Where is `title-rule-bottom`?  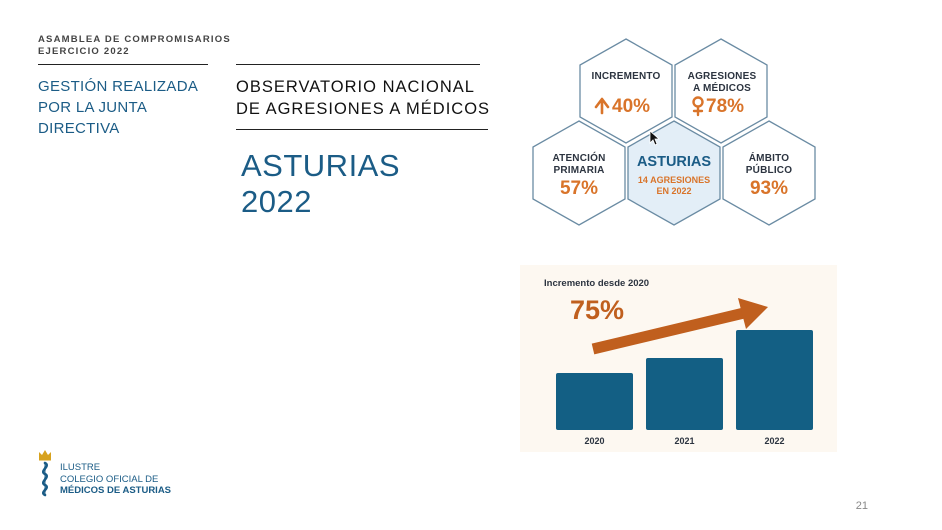 title-rule-bottom is located at coordinates (362, 129).